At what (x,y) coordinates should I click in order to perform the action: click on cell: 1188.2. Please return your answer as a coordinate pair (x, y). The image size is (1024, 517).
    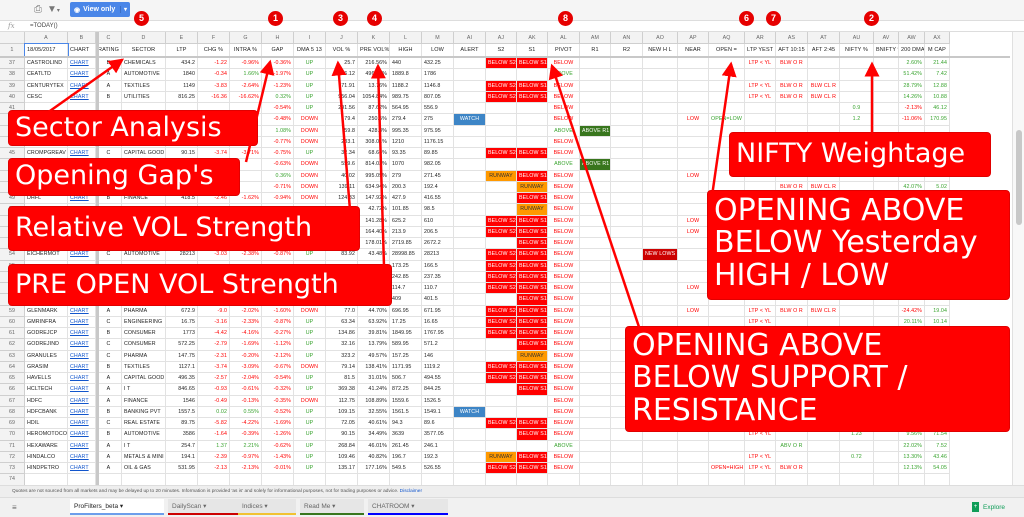
    Looking at the image, I should click on (406, 86).